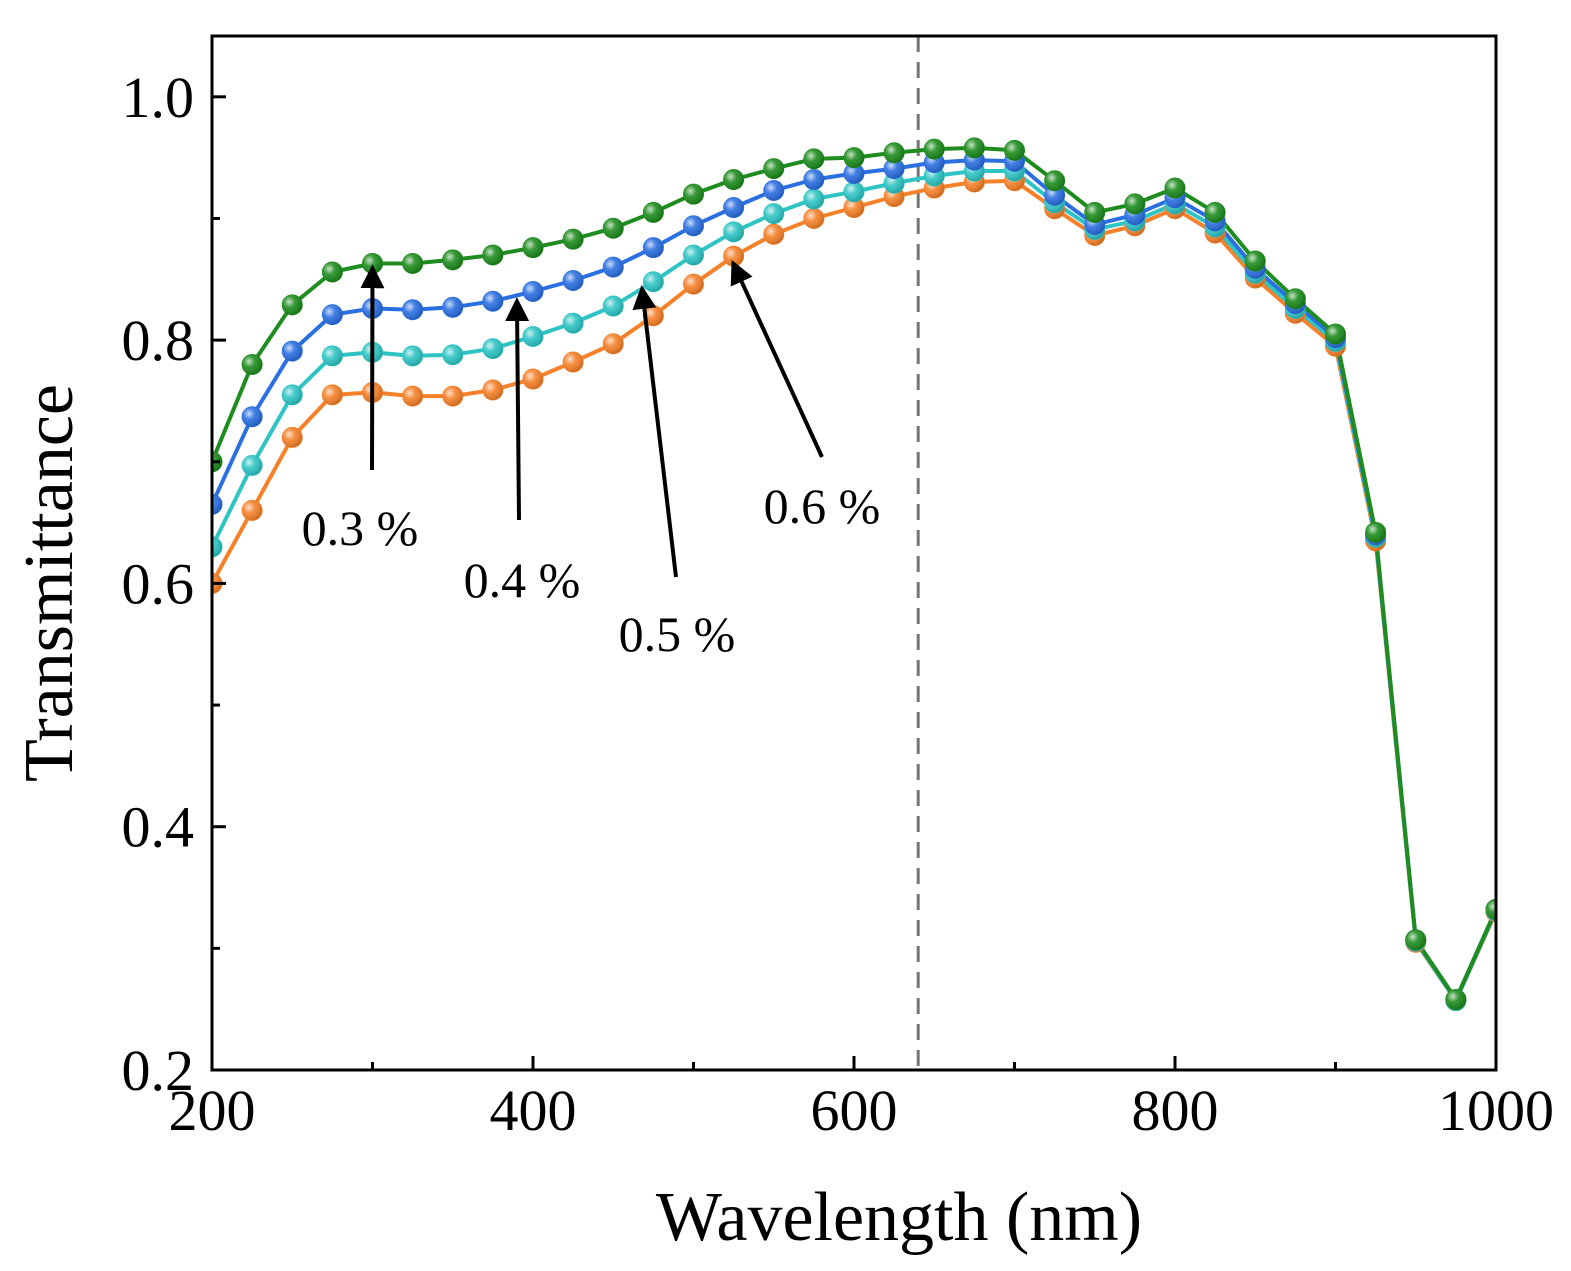 The height and width of the screenshot is (1271, 1571). Describe the element at coordinates (158, 97) in the screenshot. I see `y-tick-label: 1.0` at that location.